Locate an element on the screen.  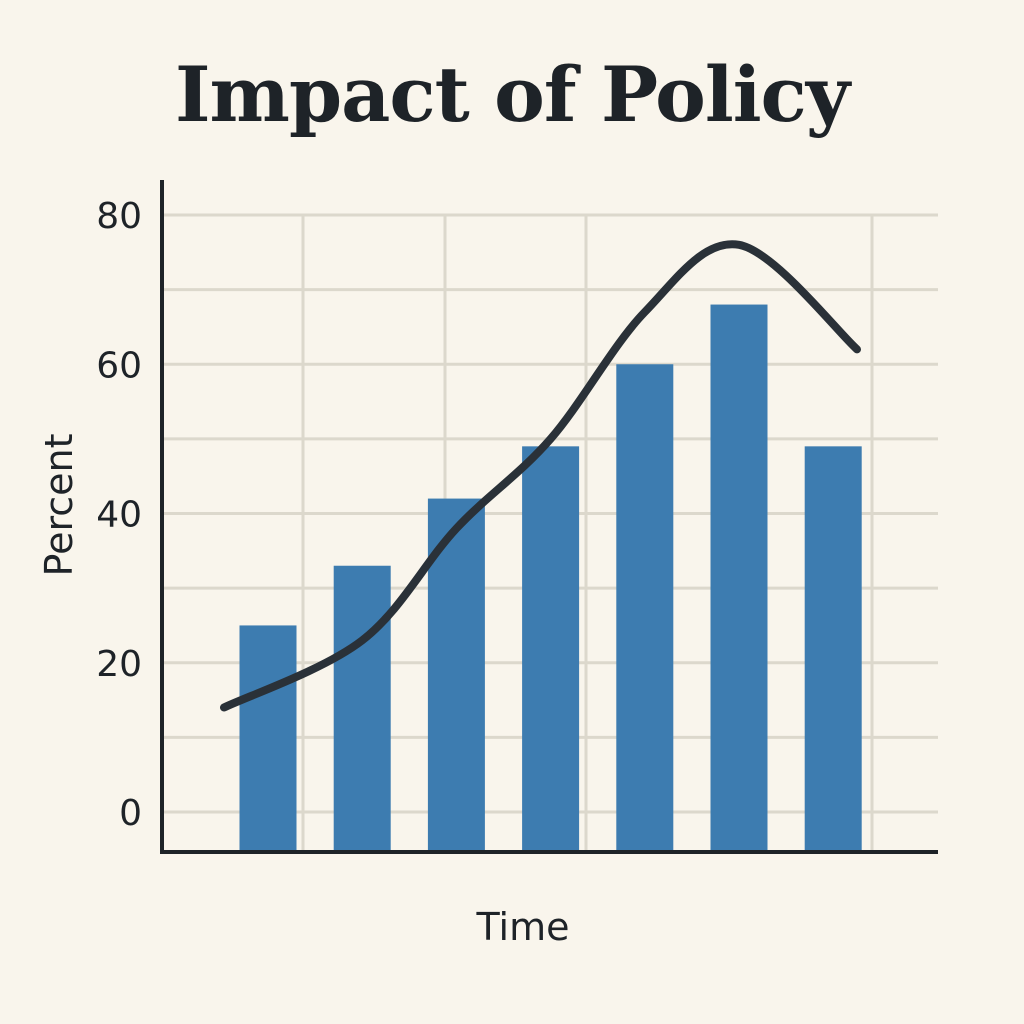
y-tick-label: 60 is located at coordinates (119, 365).